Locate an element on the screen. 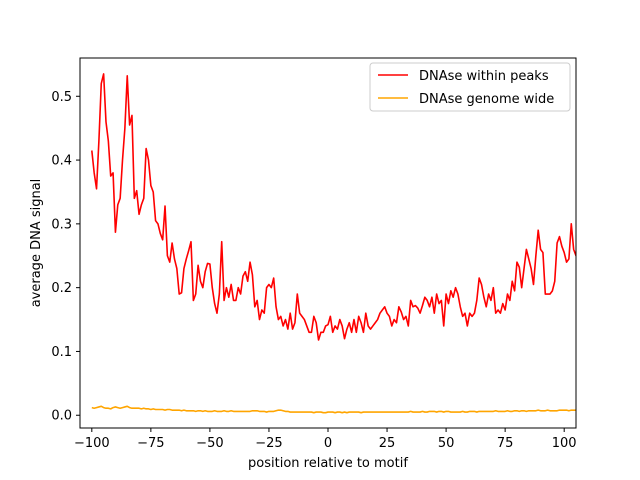 The height and width of the screenshot is (480, 640). series-line-dnase-genome-wide is located at coordinates (333, 409).